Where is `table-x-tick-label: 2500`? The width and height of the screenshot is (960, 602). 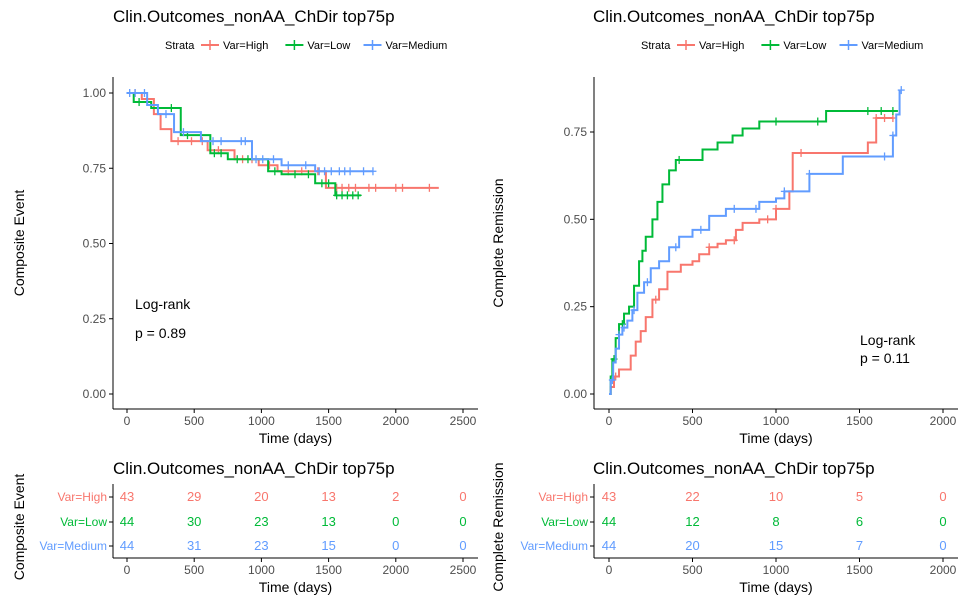
table-x-tick-label: 2500 is located at coordinates (463, 570).